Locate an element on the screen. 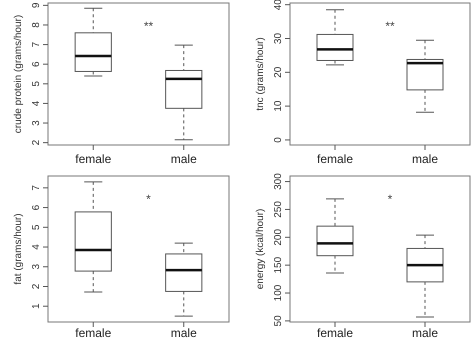 This screenshot has width=474, height=341. y-tick-label: 30 is located at coordinates (278, 38).